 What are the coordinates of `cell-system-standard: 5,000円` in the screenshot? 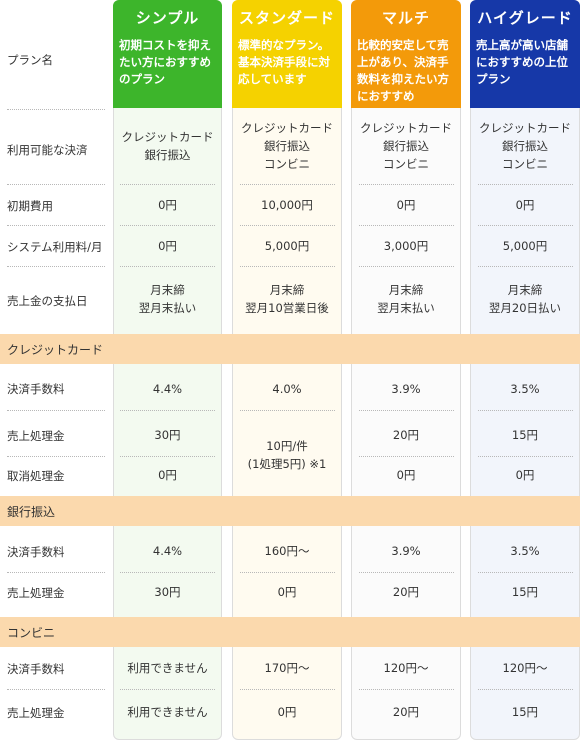 It's located at (287, 246).